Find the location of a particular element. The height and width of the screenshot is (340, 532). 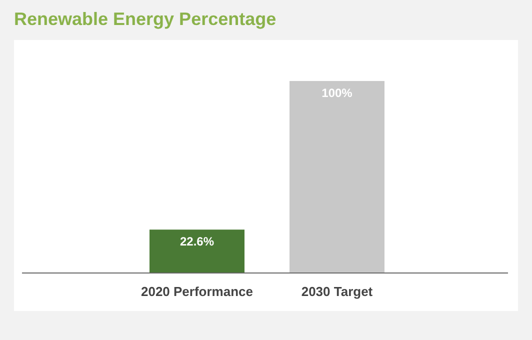

data-label: 22.6% is located at coordinates (197, 241).